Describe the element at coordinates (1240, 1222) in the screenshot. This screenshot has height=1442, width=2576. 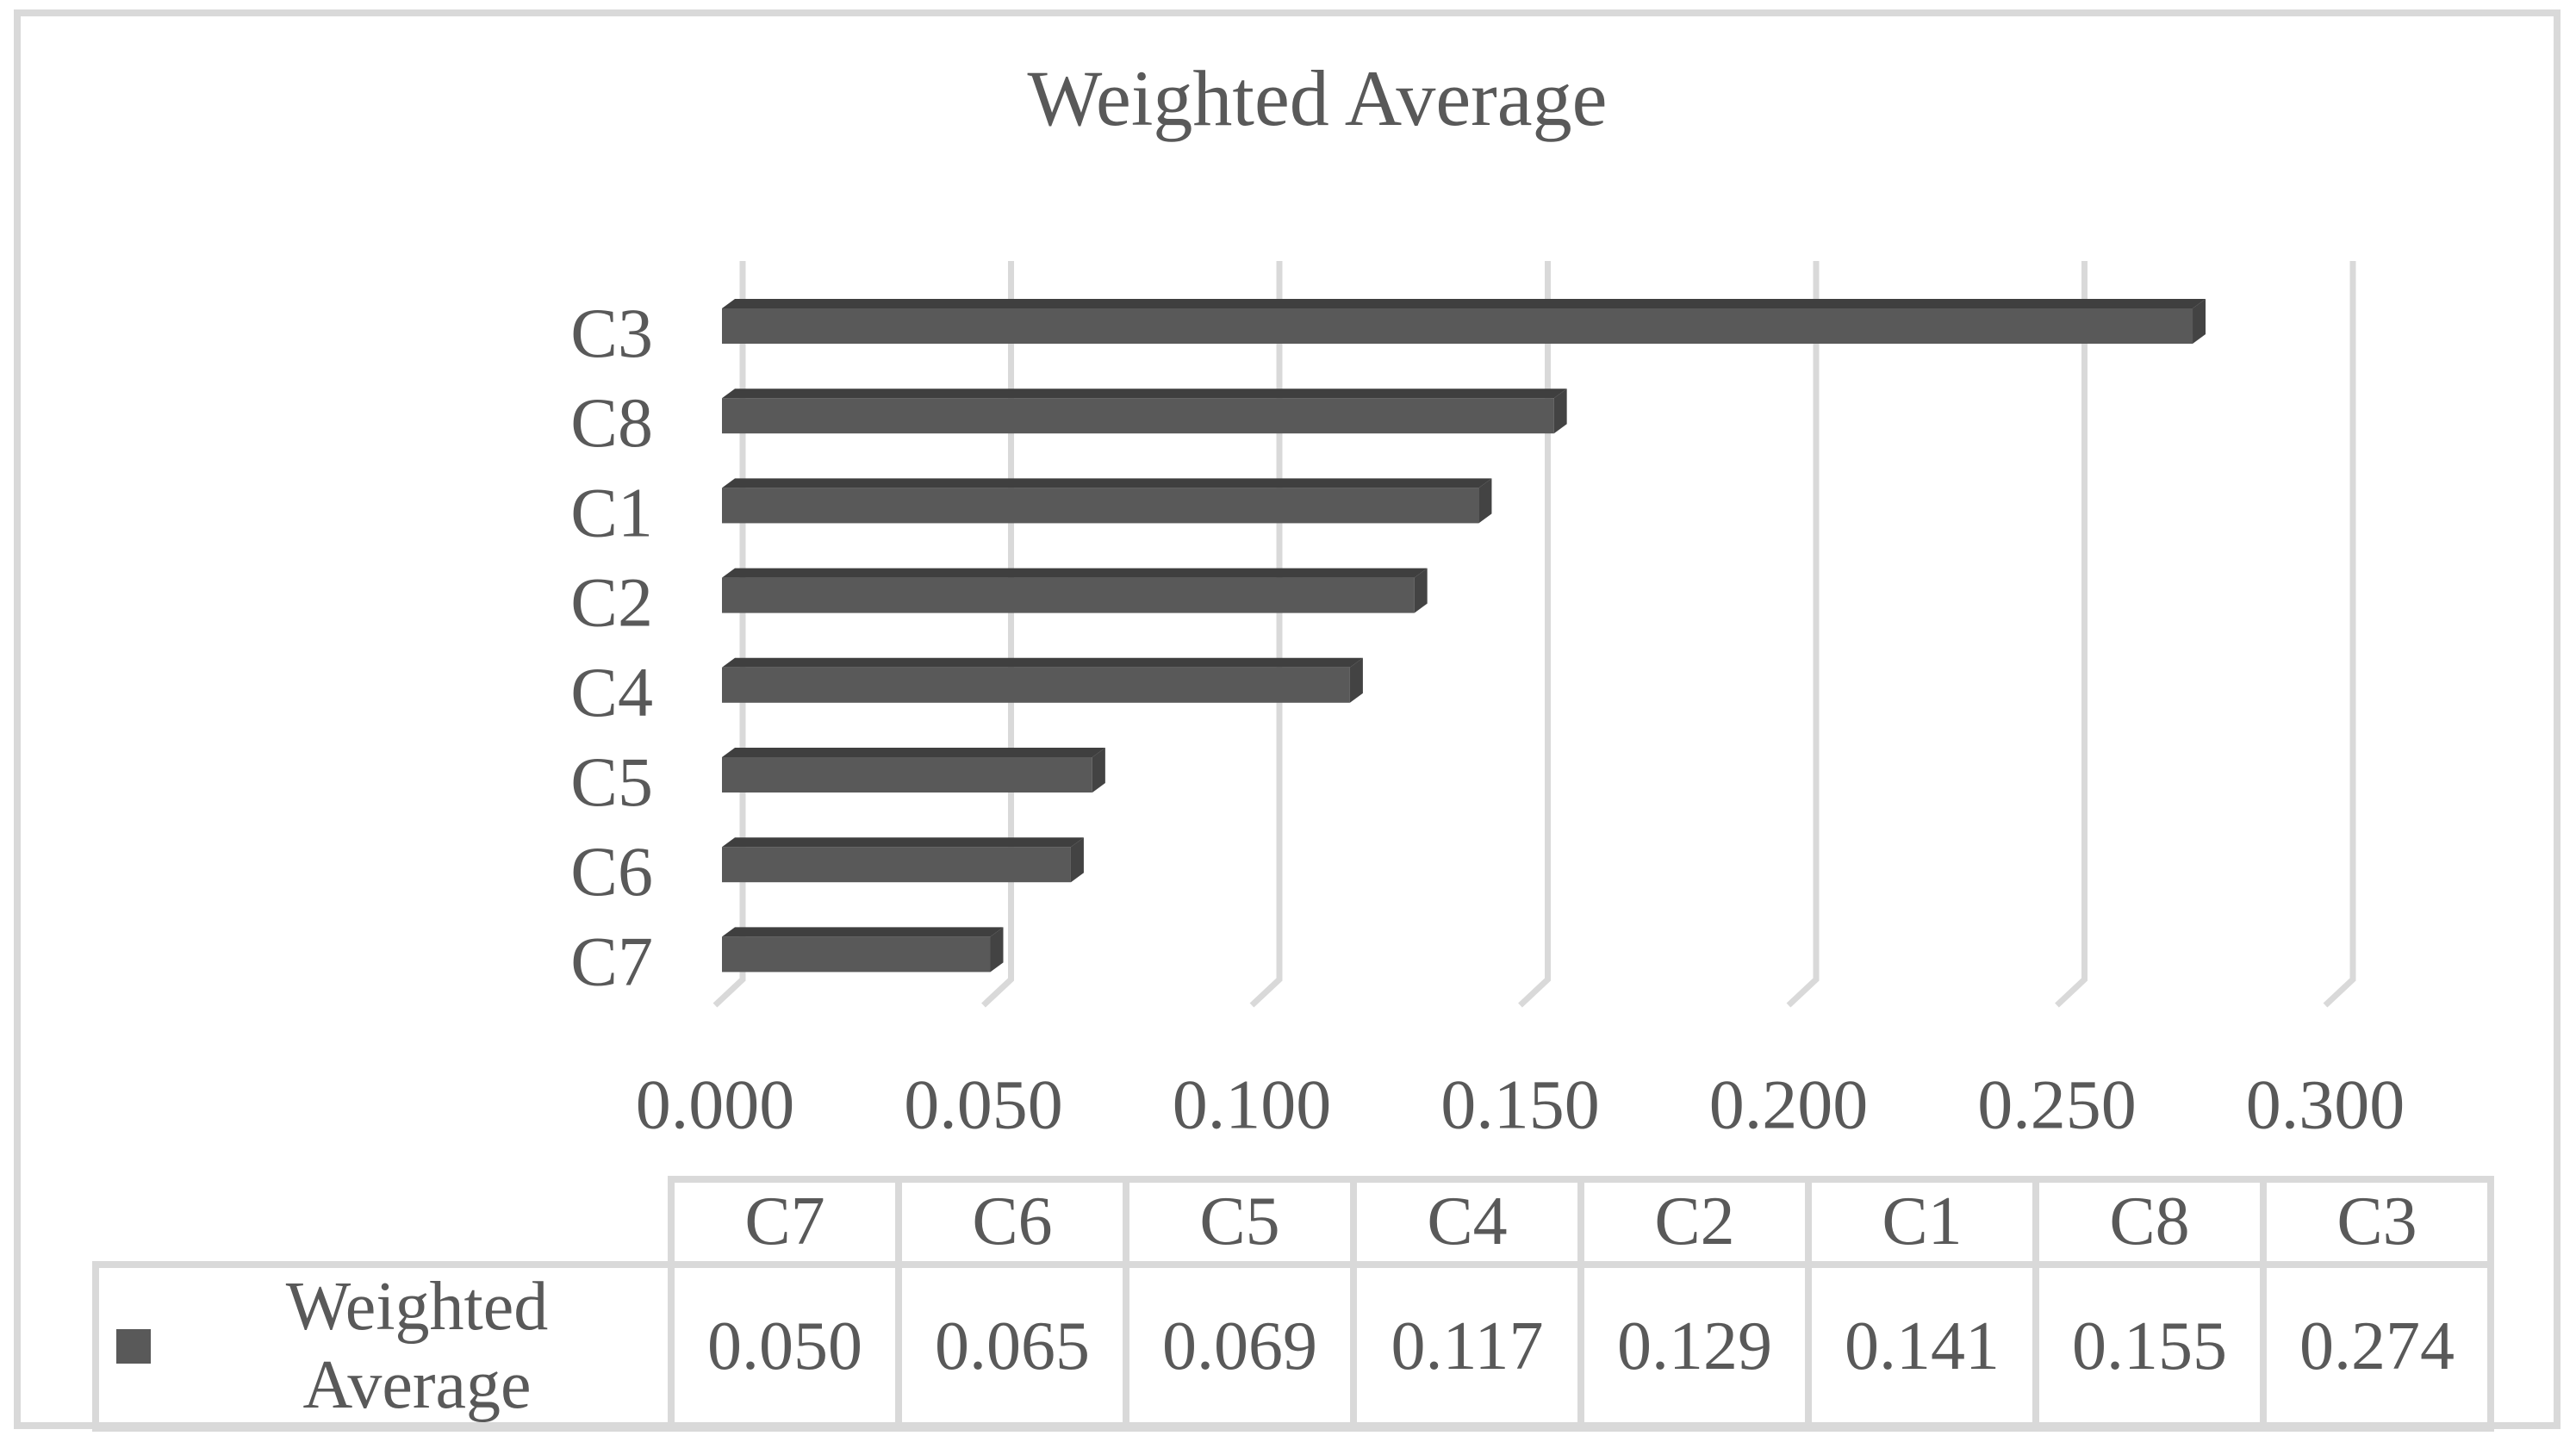
I see `table-header-cell-C5: C5` at that location.